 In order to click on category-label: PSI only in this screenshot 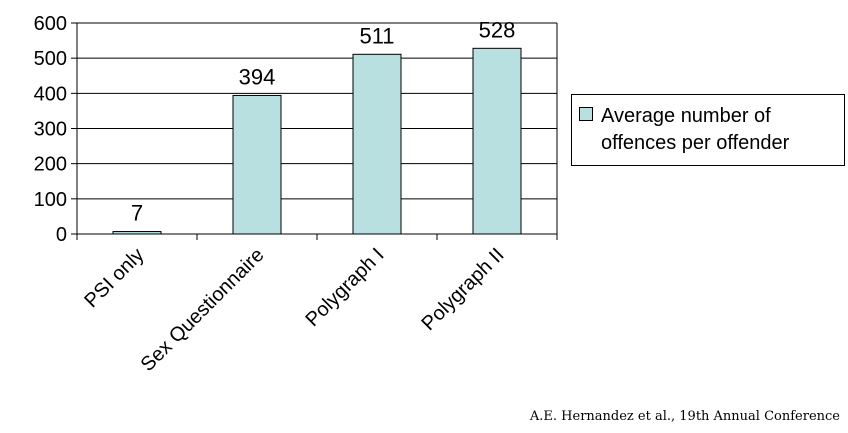, I will do `click(114, 278)`.